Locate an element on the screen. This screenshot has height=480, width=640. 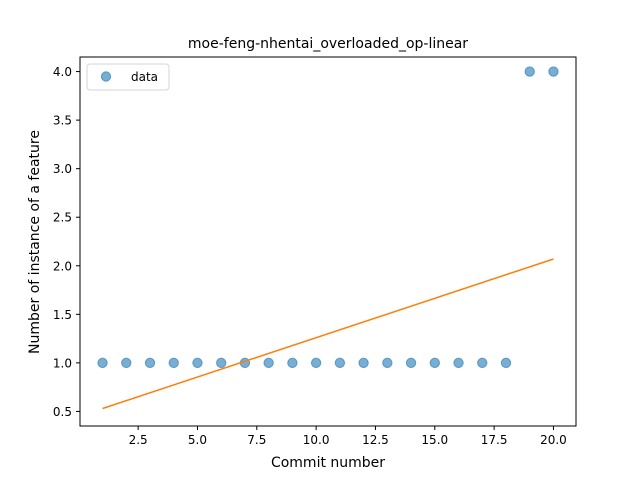
legend-box is located at coordinates (128, 77).